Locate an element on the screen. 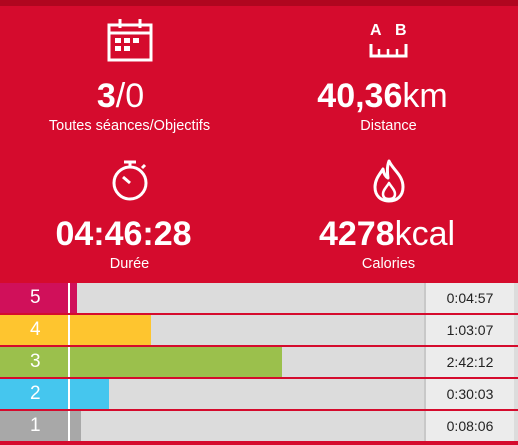  zone-number: 5 is located at coordinates (34, 298).